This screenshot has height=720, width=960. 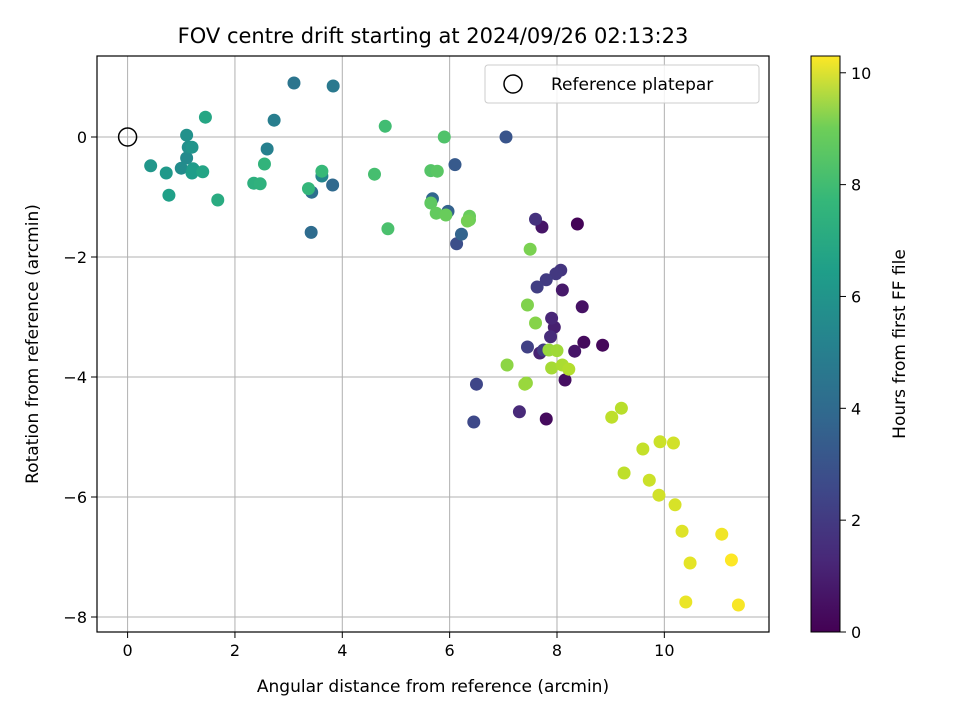 I want to click on x-tick-label: 0, so click(x=128, y=650).